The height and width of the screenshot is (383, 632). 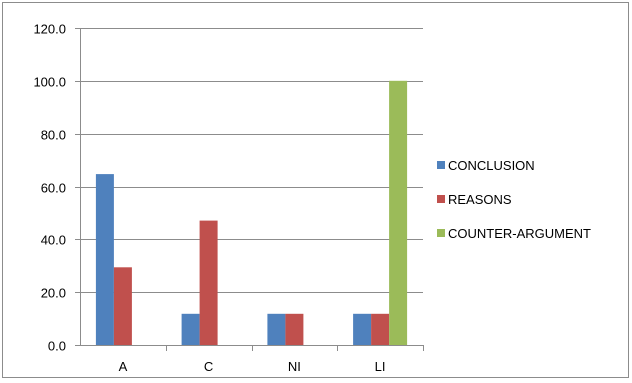 I want to click on bar-reasons-ni, so click(x=294, y=329).